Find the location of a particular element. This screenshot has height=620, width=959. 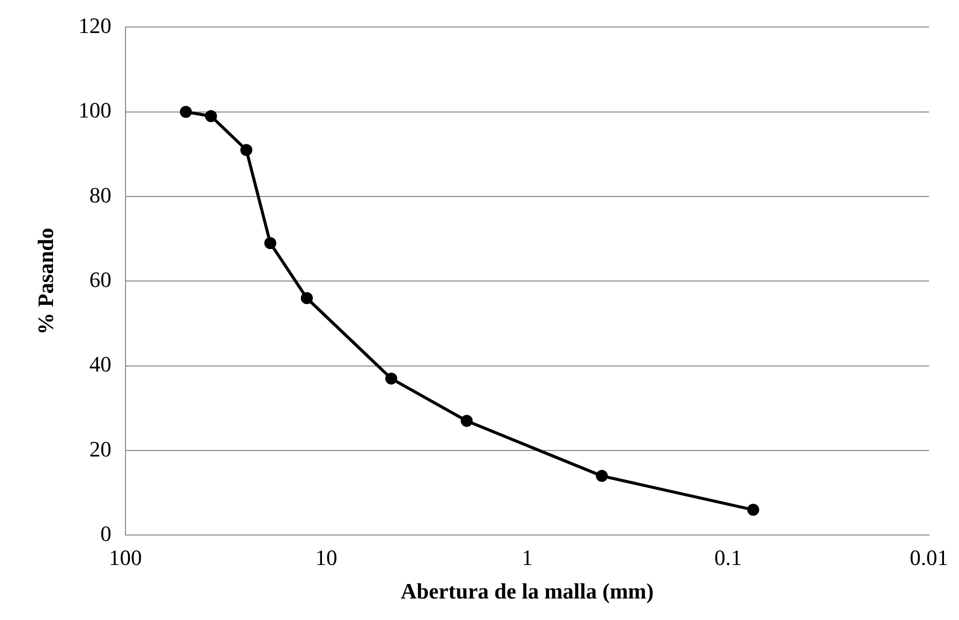

x-tick-label: 10 is located at coordinates (326, 557).